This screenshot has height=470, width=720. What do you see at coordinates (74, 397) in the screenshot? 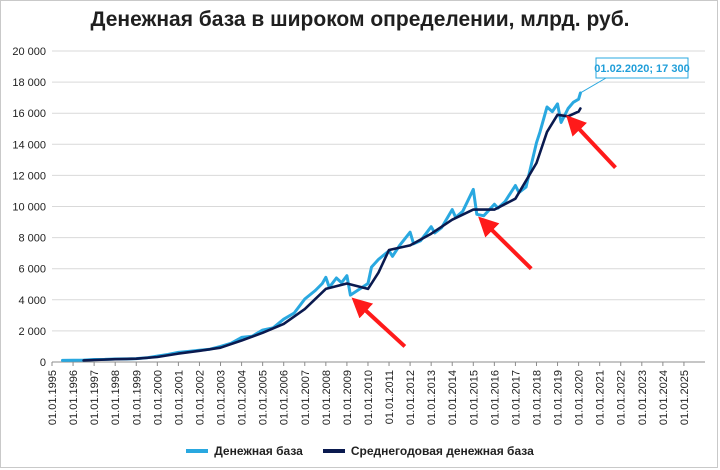
I see `x-tick-label: 01.01.1996` at bounding box center [74, 397].